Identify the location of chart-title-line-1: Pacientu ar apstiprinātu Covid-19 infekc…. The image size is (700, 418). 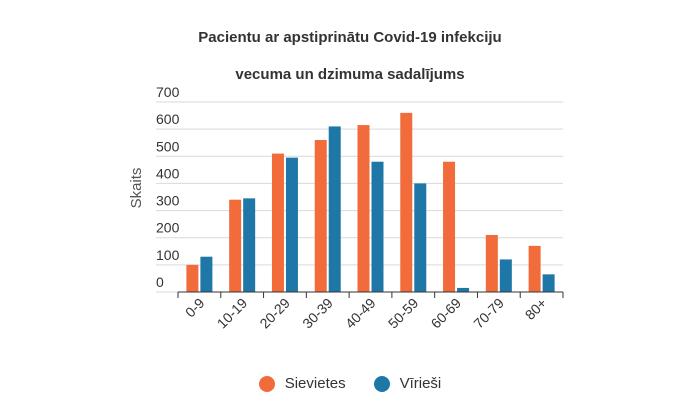
(350, 37).